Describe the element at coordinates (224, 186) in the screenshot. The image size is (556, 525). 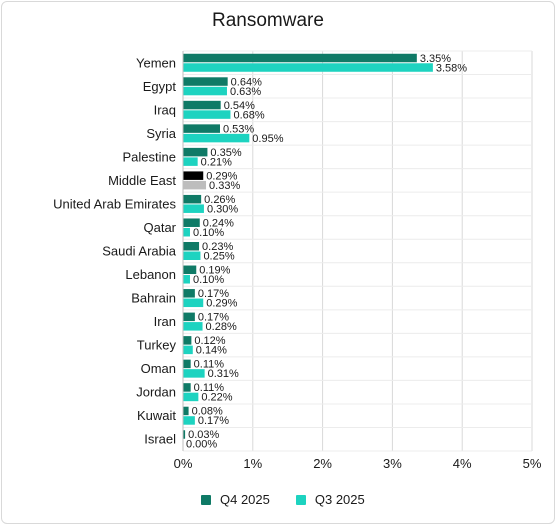
I see `data-label: 0.33%` at that location.